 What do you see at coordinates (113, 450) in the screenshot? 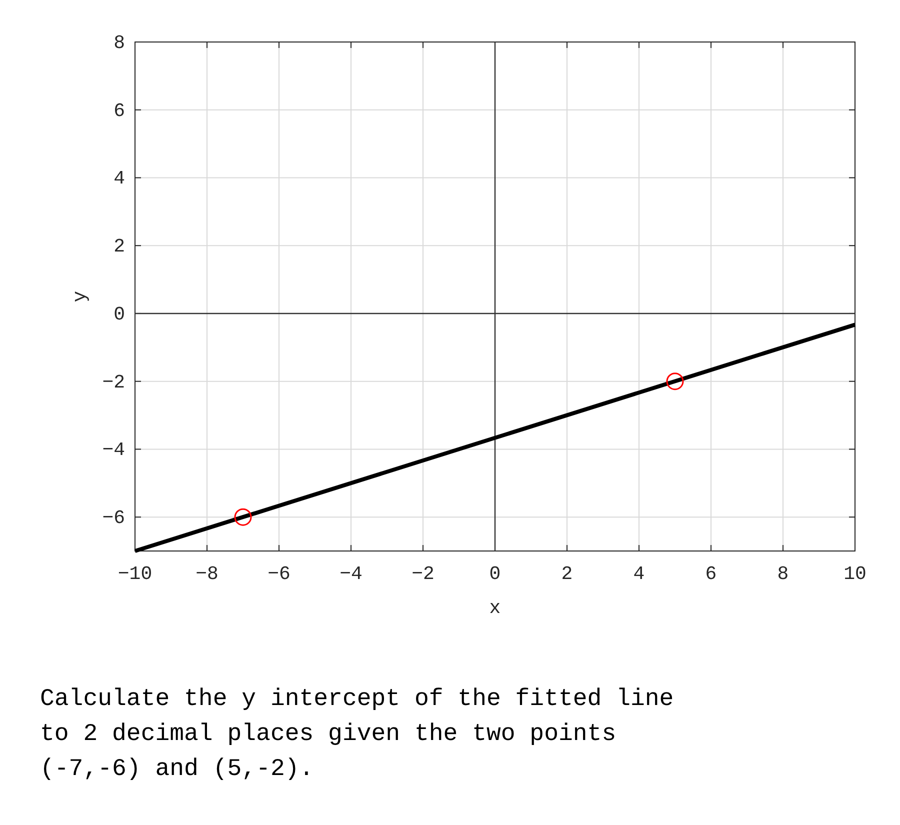
I see `y-tick-label: −4` at bounding box center [113, 450].